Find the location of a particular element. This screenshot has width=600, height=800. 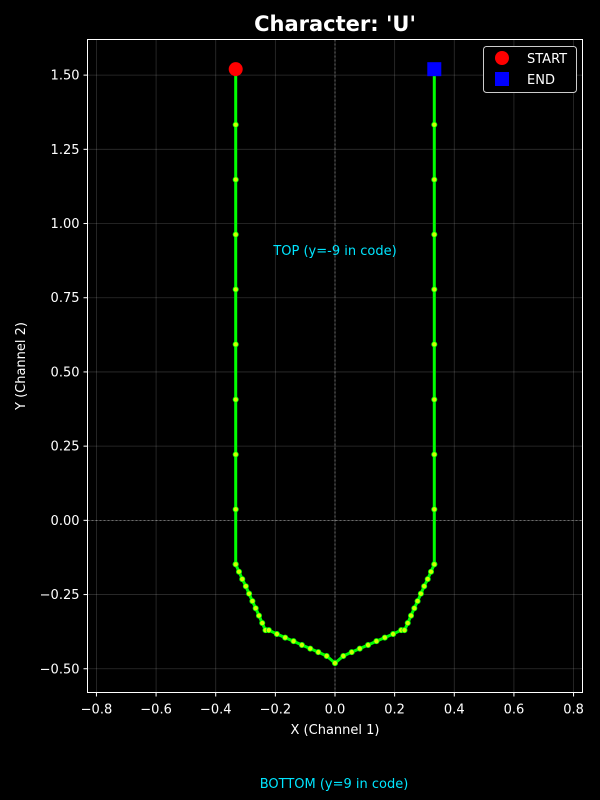

legend-start-label: START is located at coordinates (547, 59).